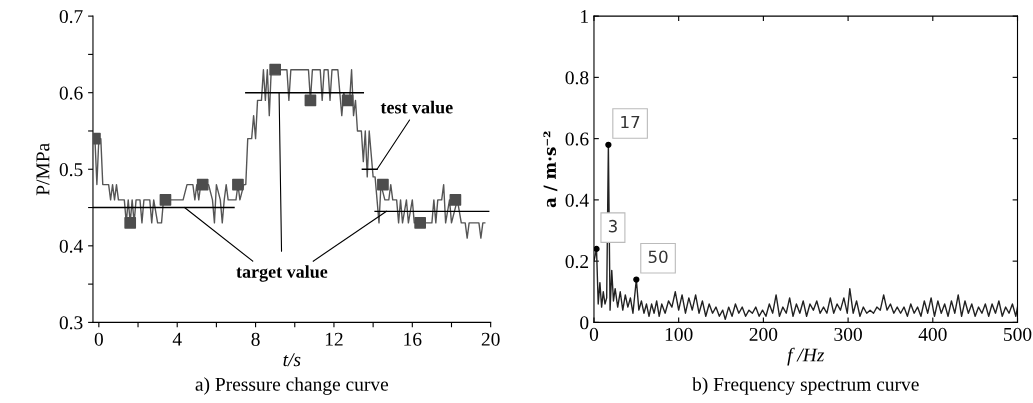 The image size is (1033, 403). I want to click on x-tick-label: 12, so click(334, 339).